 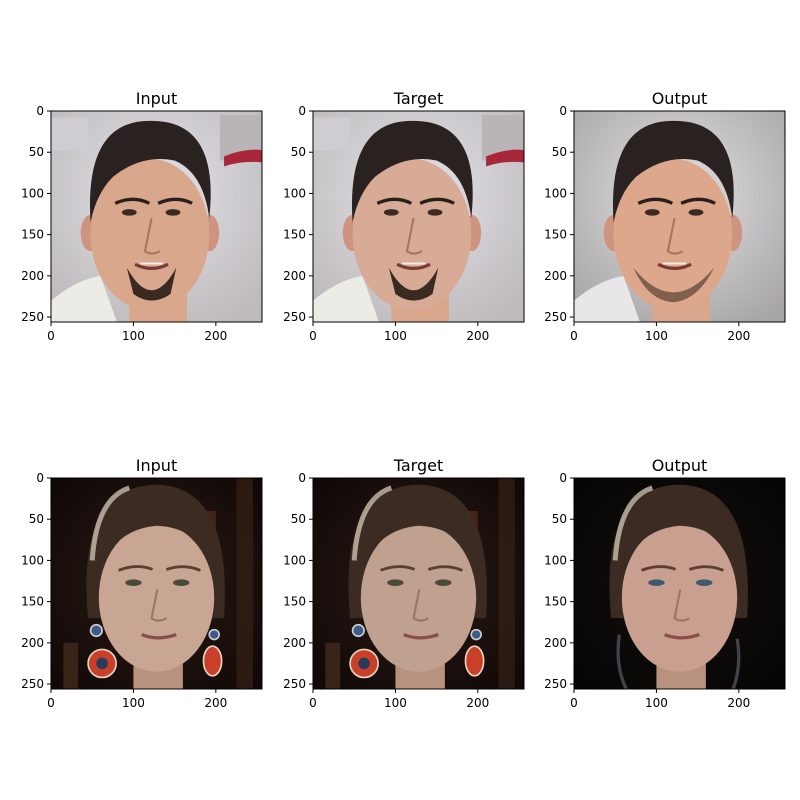 I want to click on panel-woman-output: Output 0 100 200 0 50 100 150 200 250, so click(x=665, y=583).